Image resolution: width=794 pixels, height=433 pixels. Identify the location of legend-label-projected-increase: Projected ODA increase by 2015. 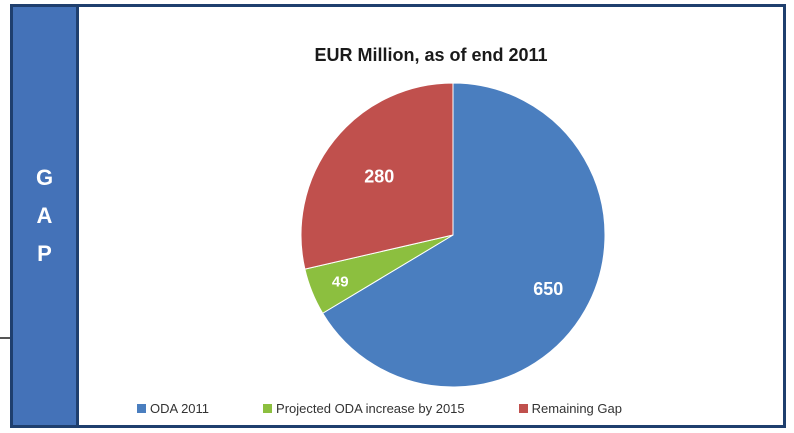
(370, 408).